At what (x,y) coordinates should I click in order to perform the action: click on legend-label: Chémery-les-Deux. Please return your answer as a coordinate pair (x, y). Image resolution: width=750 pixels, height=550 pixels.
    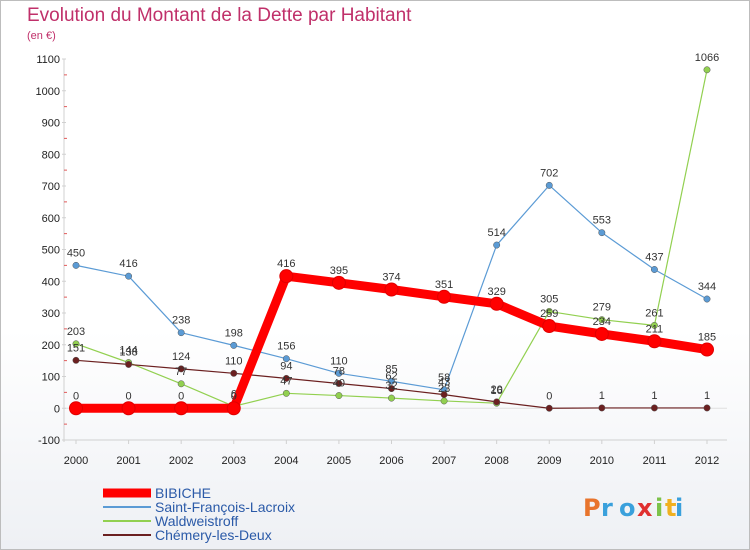
    Looking at the image, I should click on (213, 535).